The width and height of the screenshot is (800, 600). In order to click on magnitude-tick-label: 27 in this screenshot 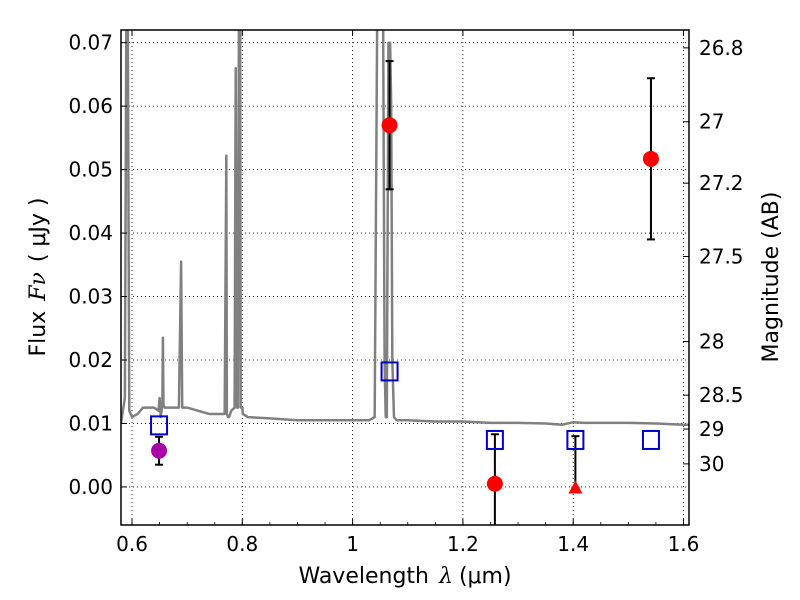, I will do `click(711, 122)`.